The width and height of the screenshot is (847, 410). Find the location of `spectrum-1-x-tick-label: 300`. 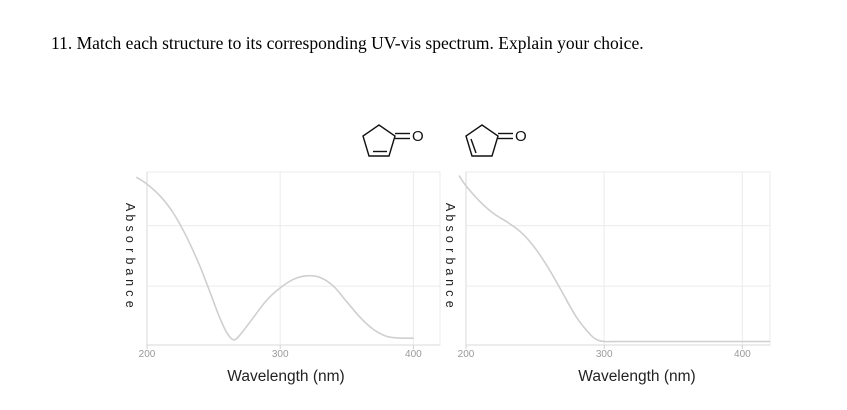

spectrum-1-x-tick-label: 300 is located at coordinates (280, 354).